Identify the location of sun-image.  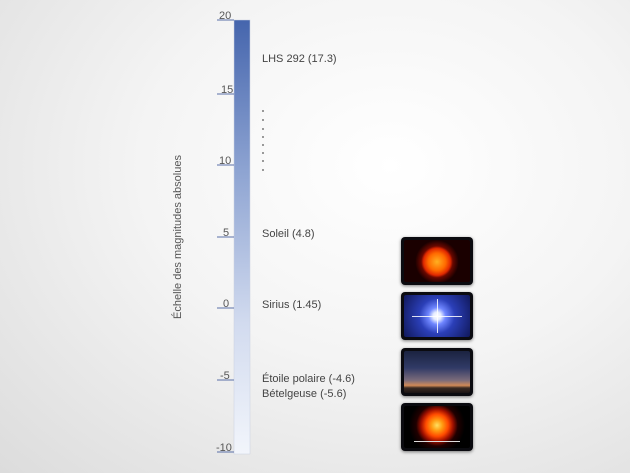
(437, 261).